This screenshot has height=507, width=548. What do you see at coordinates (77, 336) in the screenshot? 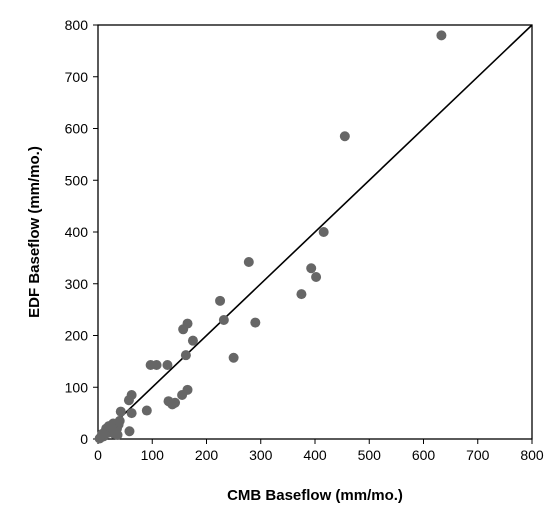
I see `y-tick-label-200: 200` at bounding box center [77, 336].